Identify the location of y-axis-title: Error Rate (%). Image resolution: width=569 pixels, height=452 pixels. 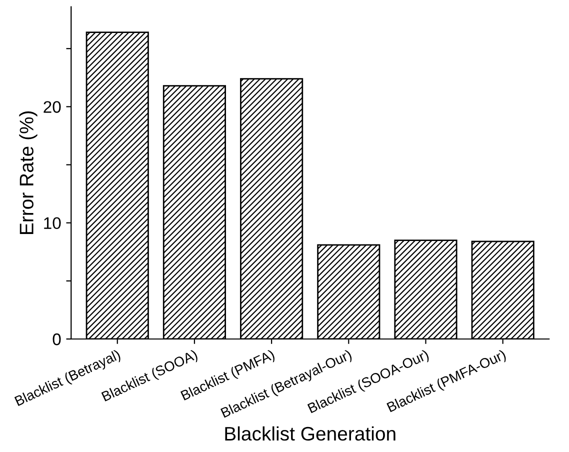
(28, 172).